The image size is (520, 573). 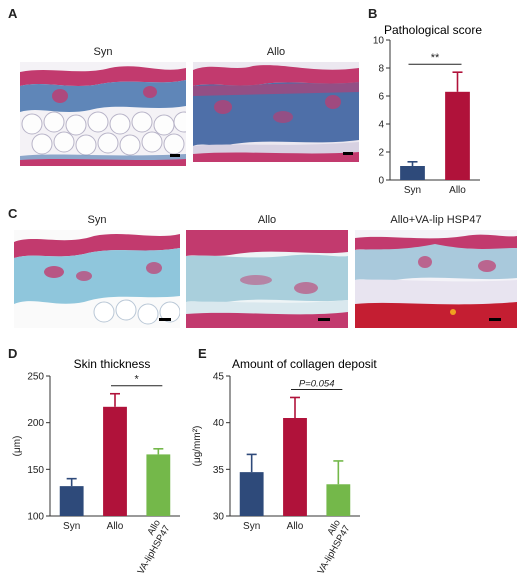 I want to click on image-label-va-lip-c: Allo+VA-lip HSP47, so click(x=436, y=220).